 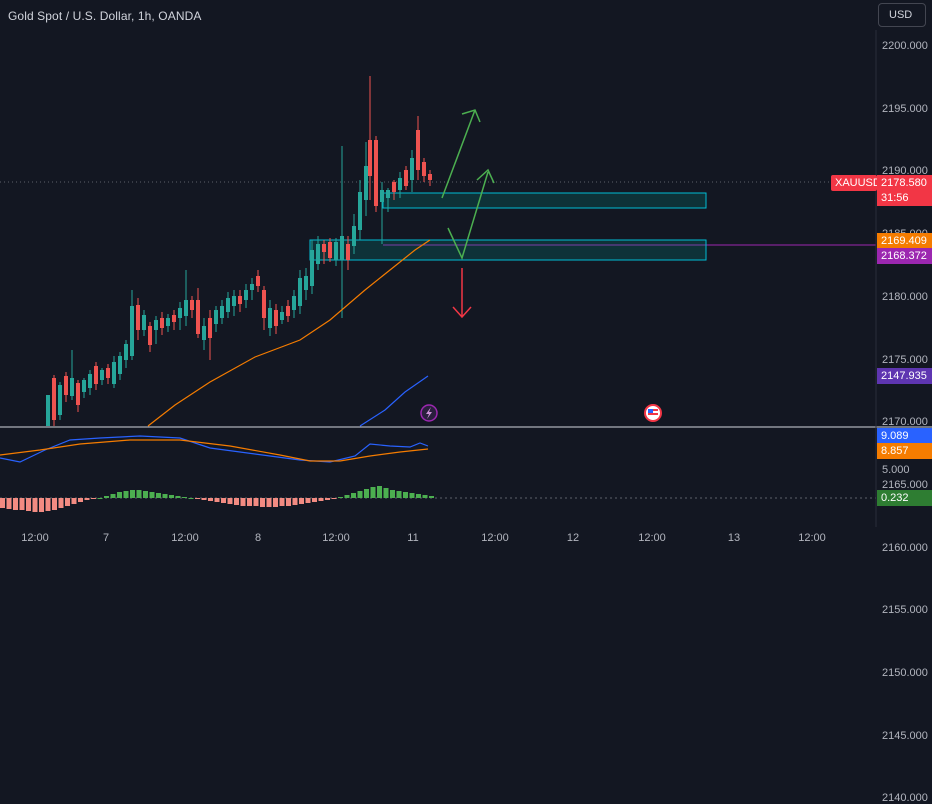 I want to click on time-label: 12, so click(x=573, y=538).